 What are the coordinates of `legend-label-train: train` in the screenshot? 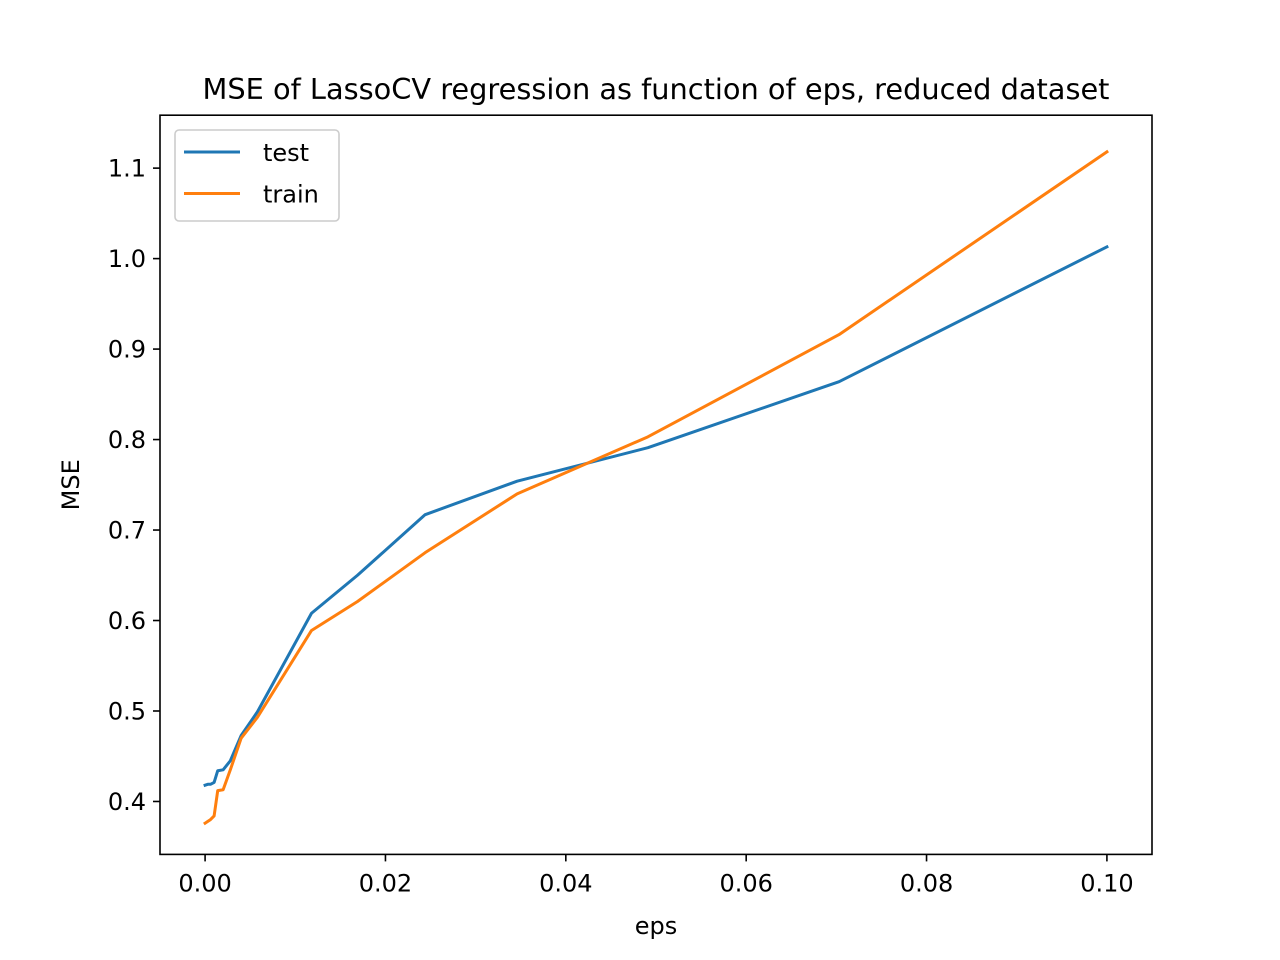 It's located at (291, 195).